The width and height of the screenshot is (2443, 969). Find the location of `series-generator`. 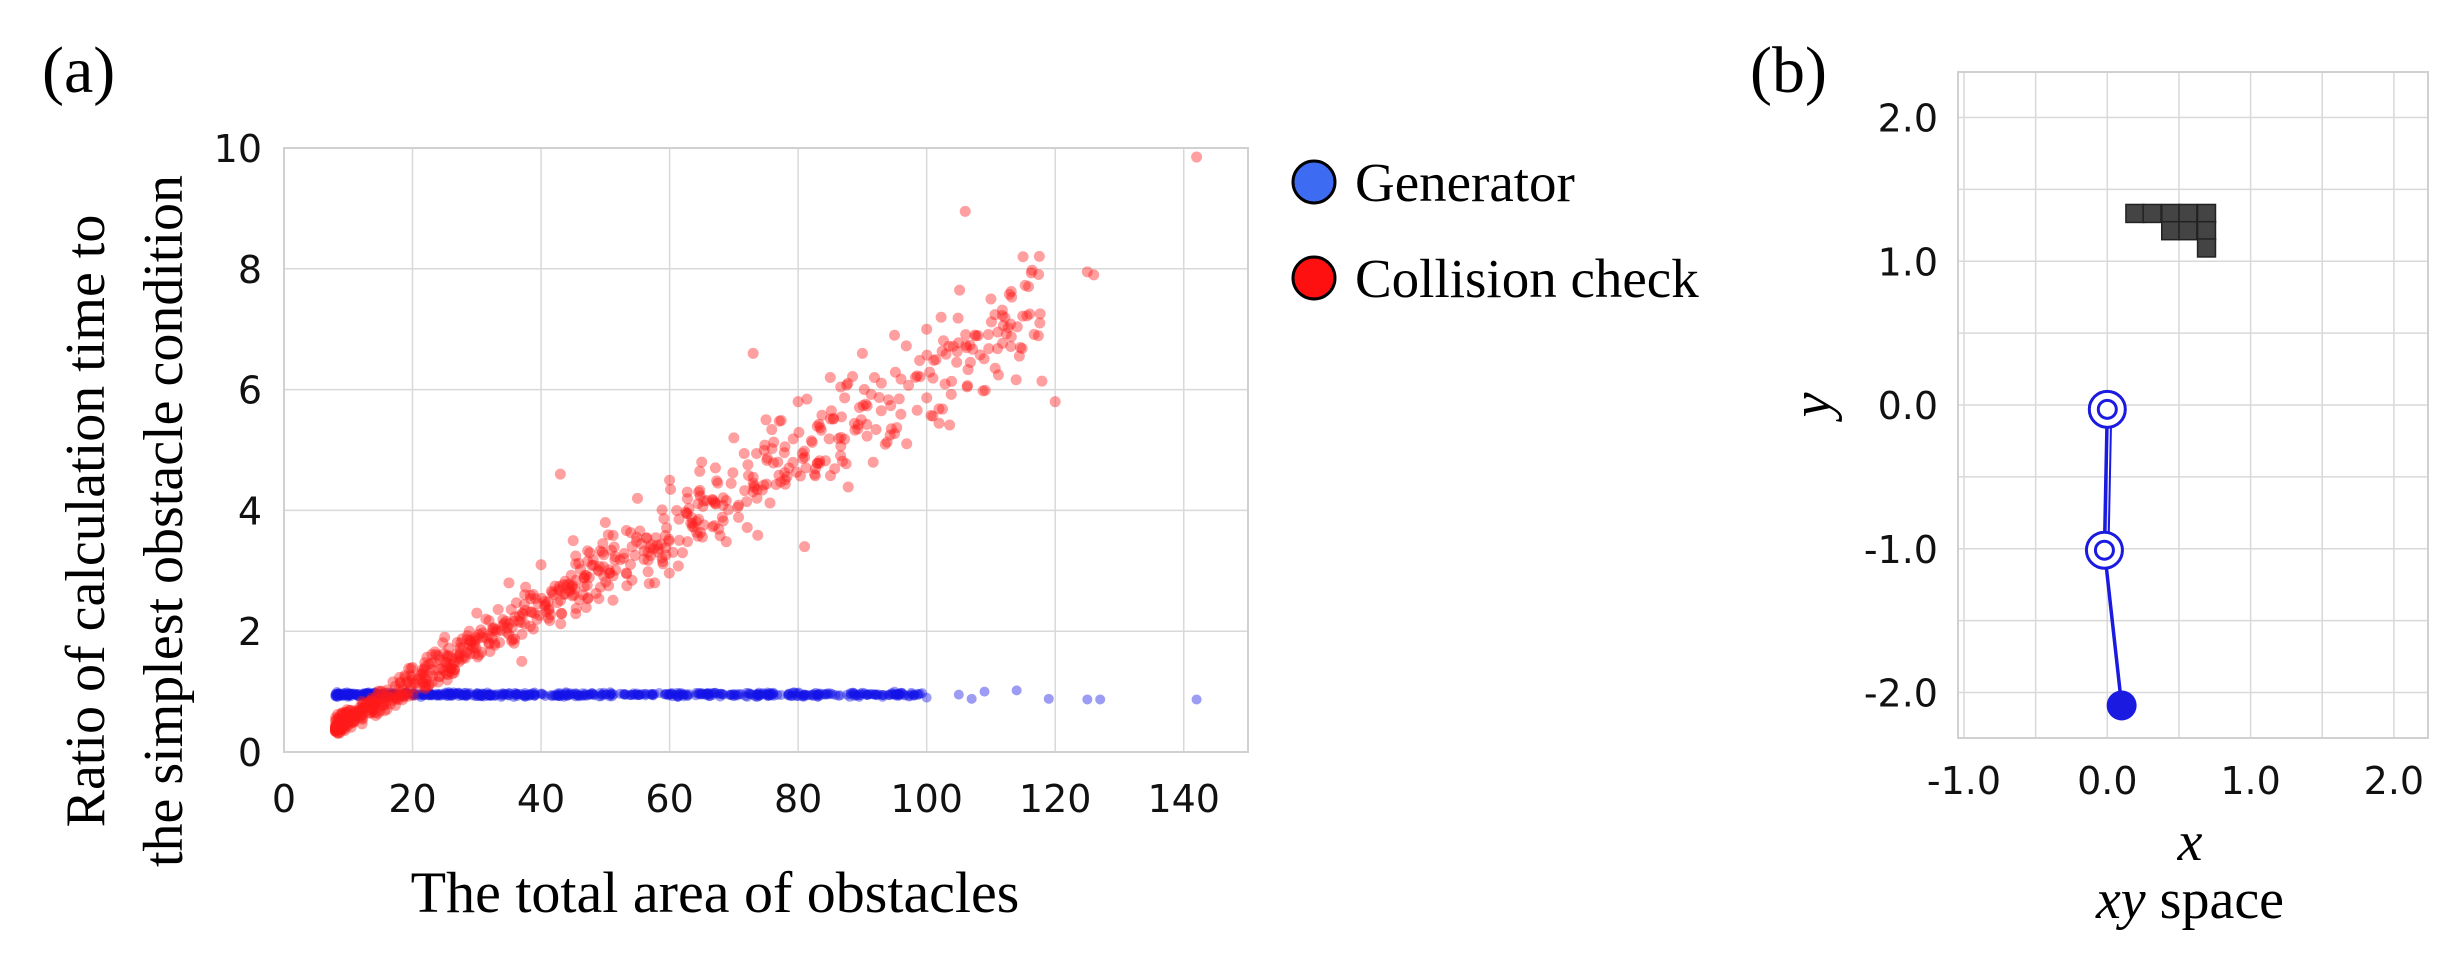

series-generator is located at coordinates (766, 695).